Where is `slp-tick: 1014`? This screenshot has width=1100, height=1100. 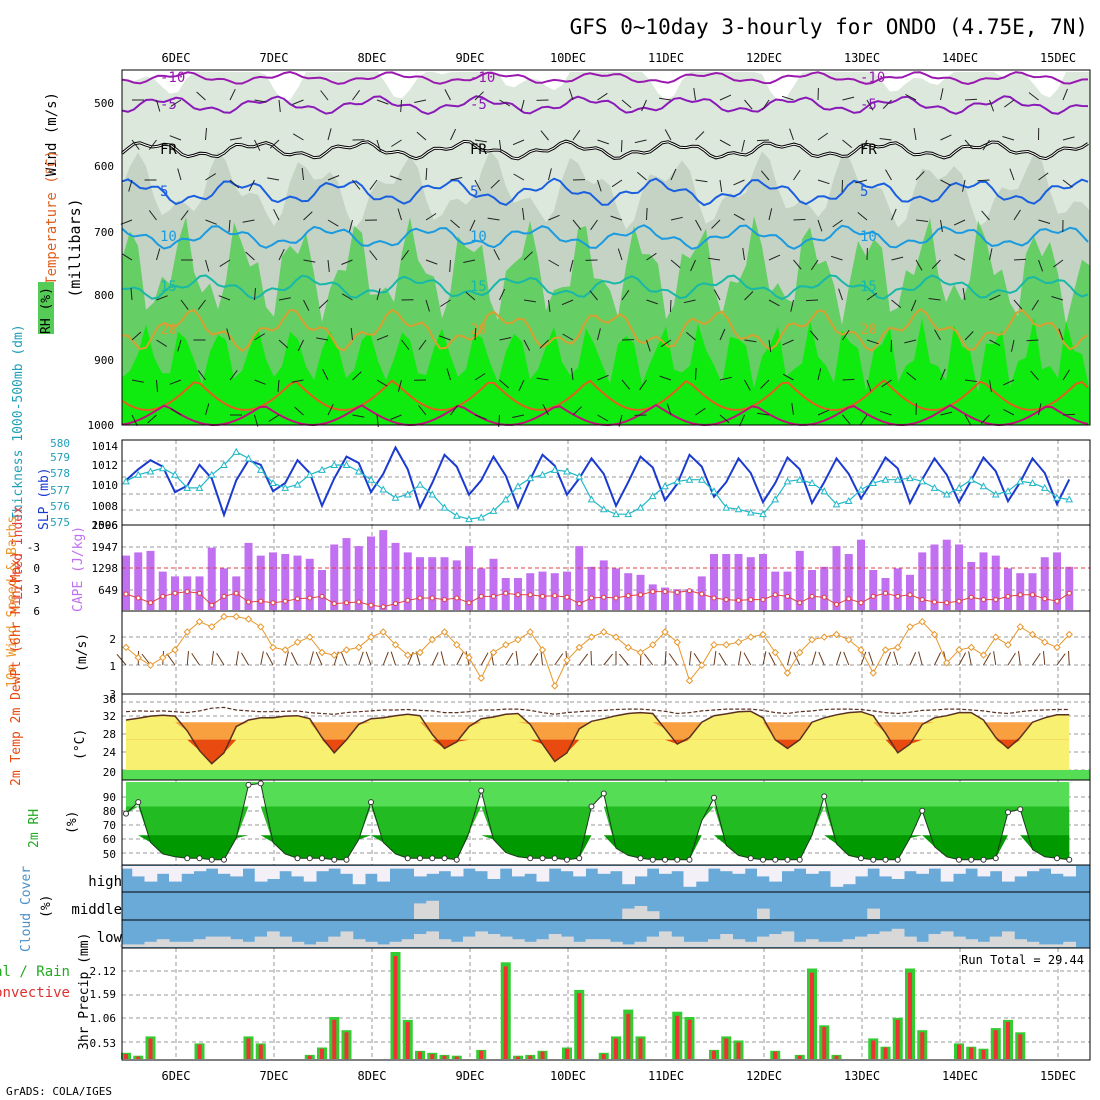
slp-tick: 1014 is located at coordinates (105, 446).